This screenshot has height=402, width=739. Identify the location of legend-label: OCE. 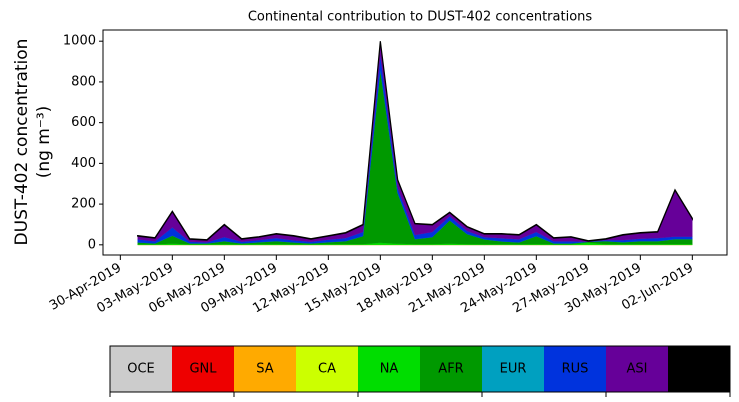
(141, 369).